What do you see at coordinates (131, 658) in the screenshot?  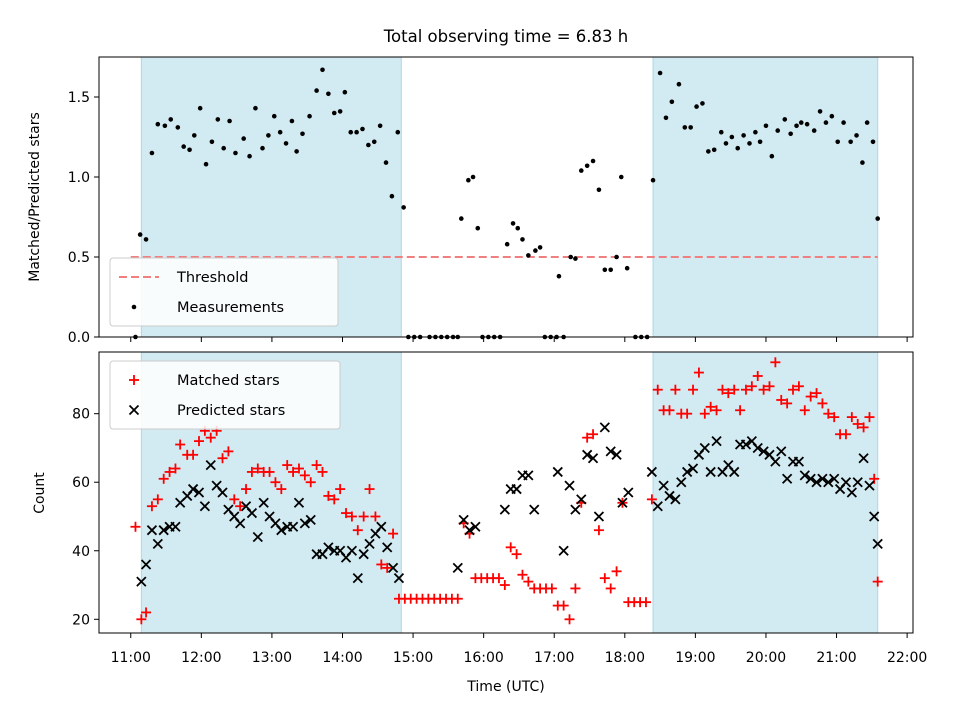 I see `x-tick-label: 11:00` at bounding box center [131, 658].